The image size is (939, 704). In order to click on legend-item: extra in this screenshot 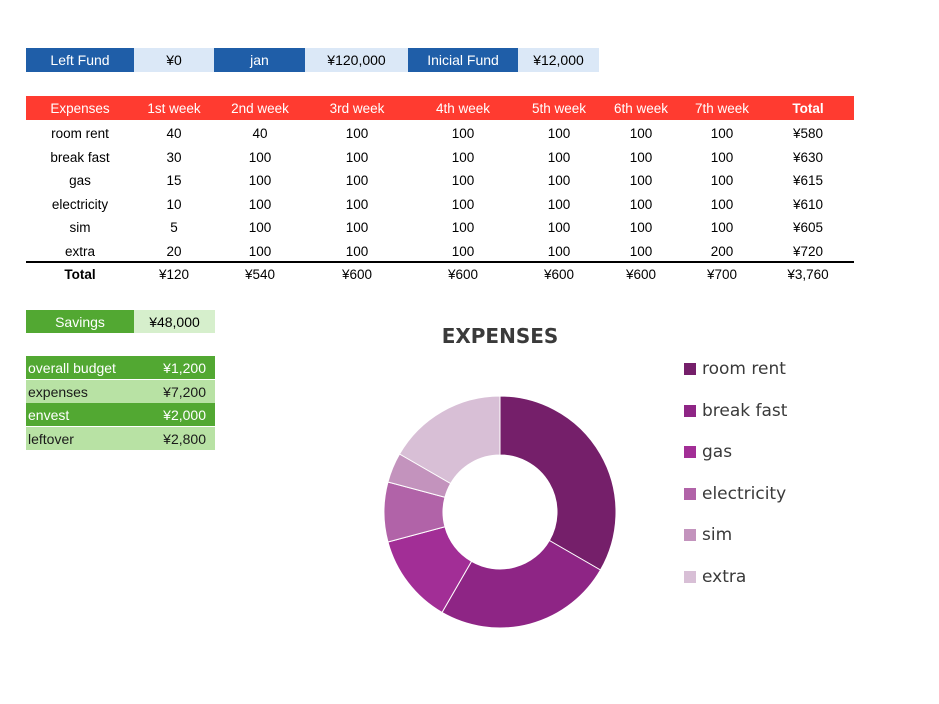, I will do `click(715, 577)`.